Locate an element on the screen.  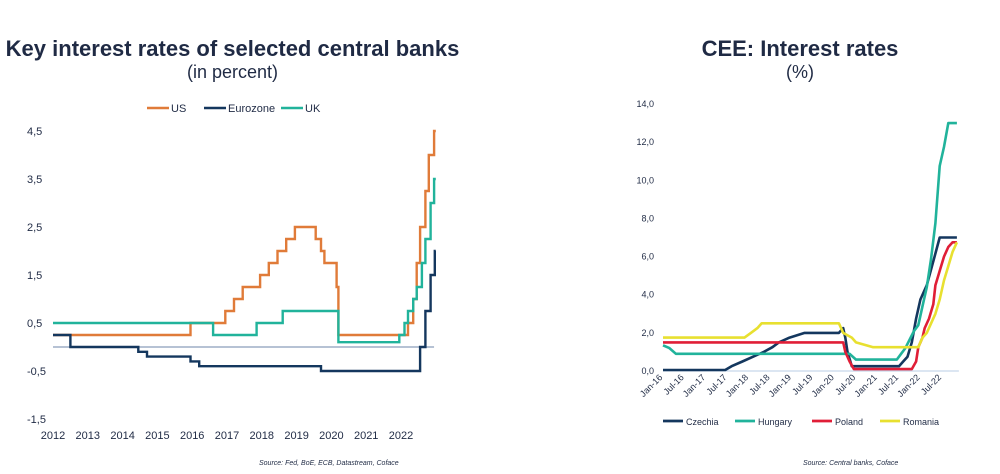
left-y-tick-label: 1,5 is located at coordinates (34, 276).